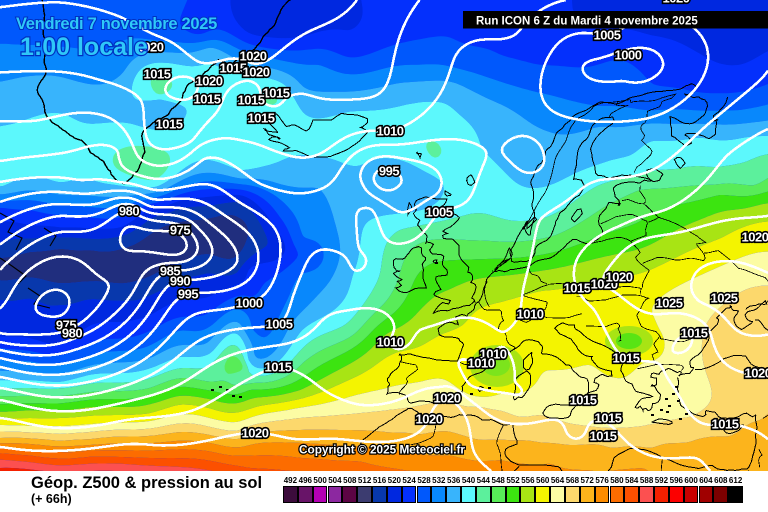 The image size is (768, 512). What do you see at coordinates (180, 281) in the screenshot?
I see `svg-text: 990` at bounding box center [180, 281].